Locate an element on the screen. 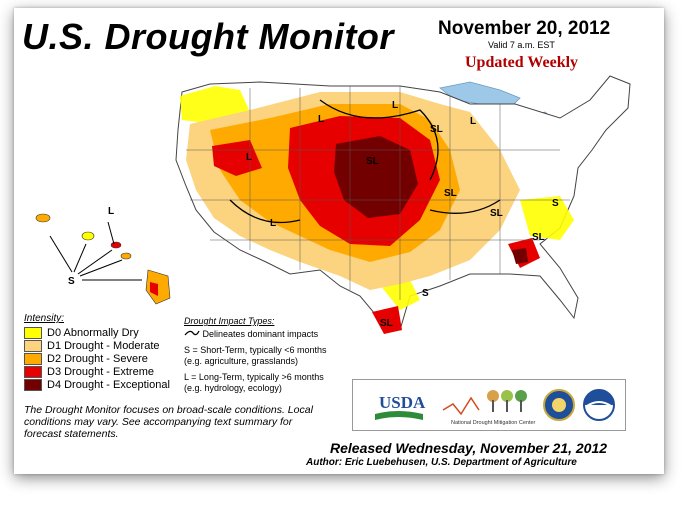 Image resolution: width=692 pixels, height=512 pixels. legend-item-d4: D4 Drought - Exceptional is located at coordinates (97, 384).